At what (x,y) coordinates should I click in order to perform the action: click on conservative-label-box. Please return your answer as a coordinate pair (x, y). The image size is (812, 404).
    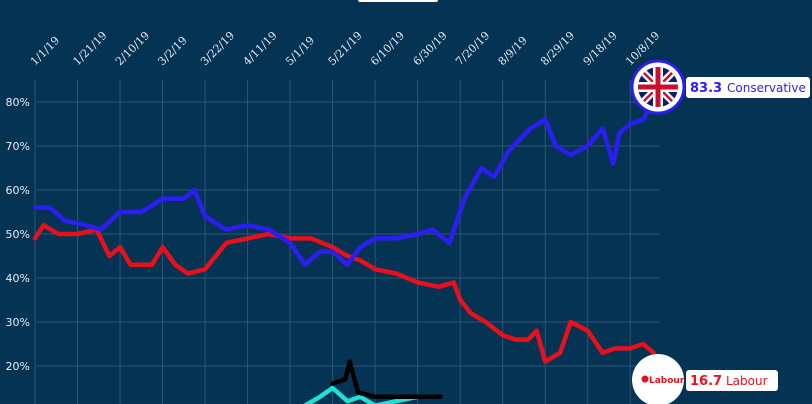
    Looking at the image, I should click on (748, 87).